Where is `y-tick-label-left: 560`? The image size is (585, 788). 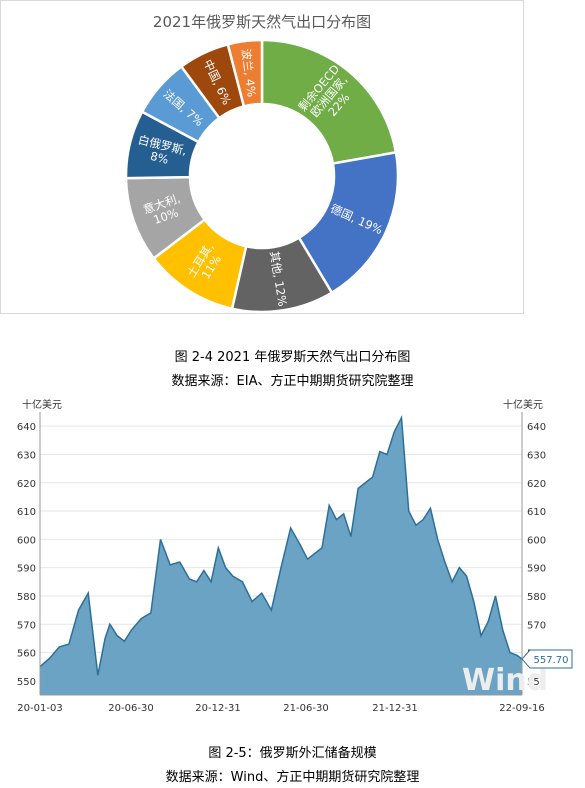
y-tick-label-left: 560 is located at coordinates (26, 654).